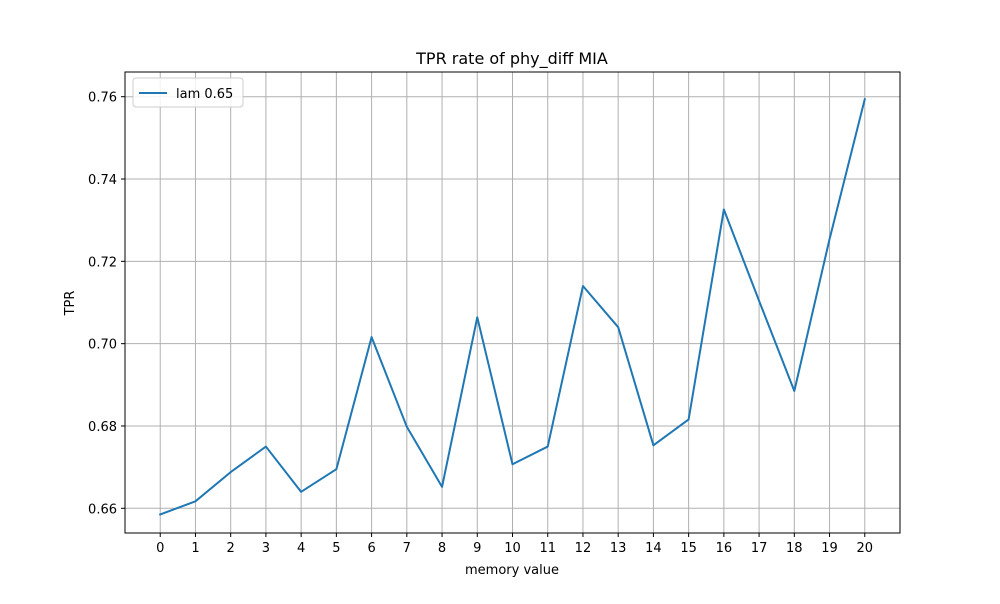 The image size is (1000, 604). What do you see at coordinates (442, 548) in the screenshot?
I see `x-tick-label: 8` at bounding box center [442, 548].